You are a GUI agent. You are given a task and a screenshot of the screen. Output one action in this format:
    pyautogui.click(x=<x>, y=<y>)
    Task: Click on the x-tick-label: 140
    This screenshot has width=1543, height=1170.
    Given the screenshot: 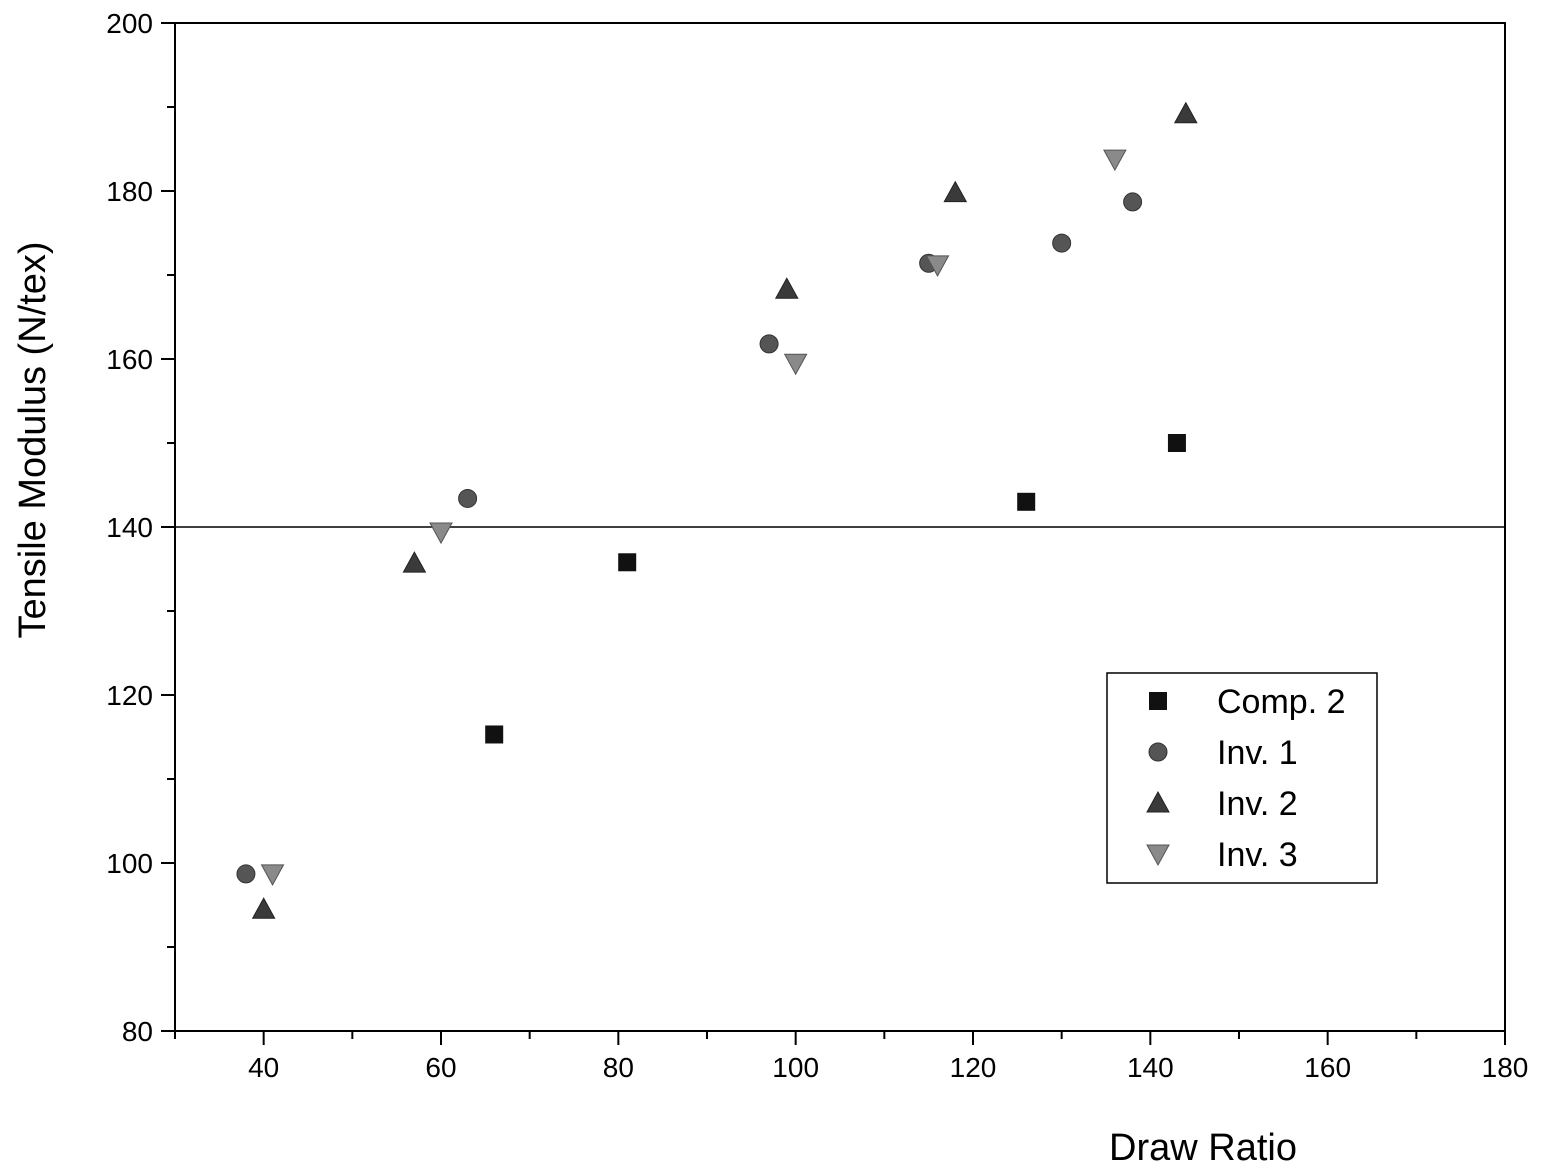 What is the action you would take?
    pyautogui.click(x=1150, y=1067)
    